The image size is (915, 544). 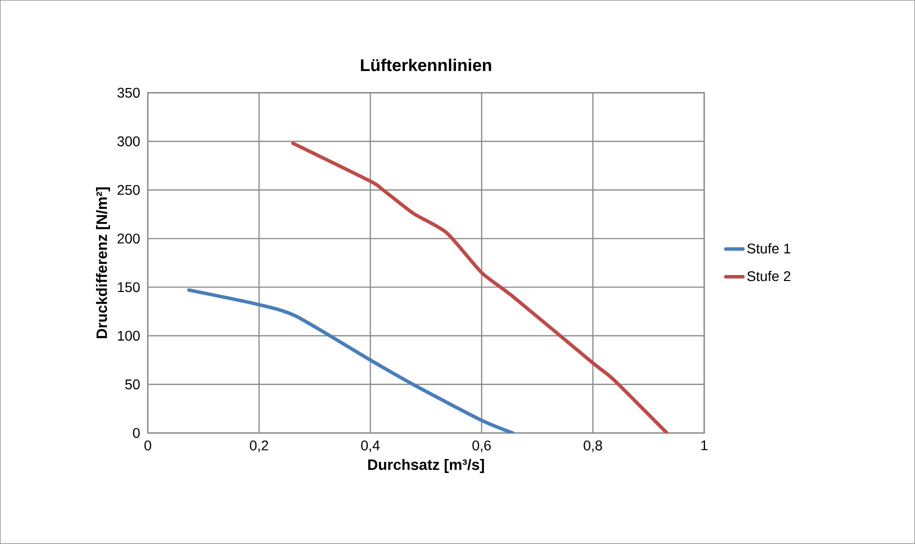 What do you see at coordinates (132, 385) in the screenshot?
I see `y-tick-label: 50` at bounding box center [132, 385].